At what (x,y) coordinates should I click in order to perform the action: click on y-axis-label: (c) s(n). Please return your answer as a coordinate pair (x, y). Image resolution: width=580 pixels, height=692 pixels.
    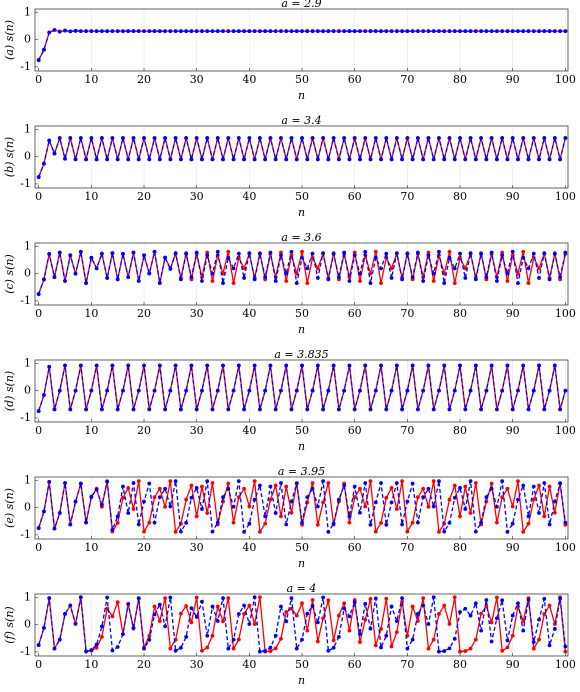
    Looking at the image, I should click on (9, 274).